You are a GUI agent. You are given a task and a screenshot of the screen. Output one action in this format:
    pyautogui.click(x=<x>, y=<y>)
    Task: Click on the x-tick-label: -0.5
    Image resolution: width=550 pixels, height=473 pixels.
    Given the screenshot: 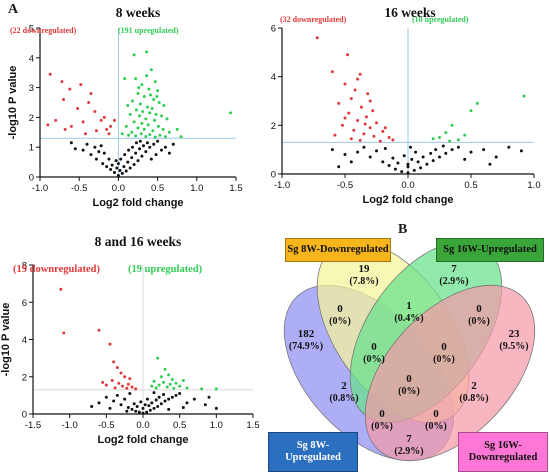 What is the action you would take?
    pyautogui.click(x=345, y=185)
    